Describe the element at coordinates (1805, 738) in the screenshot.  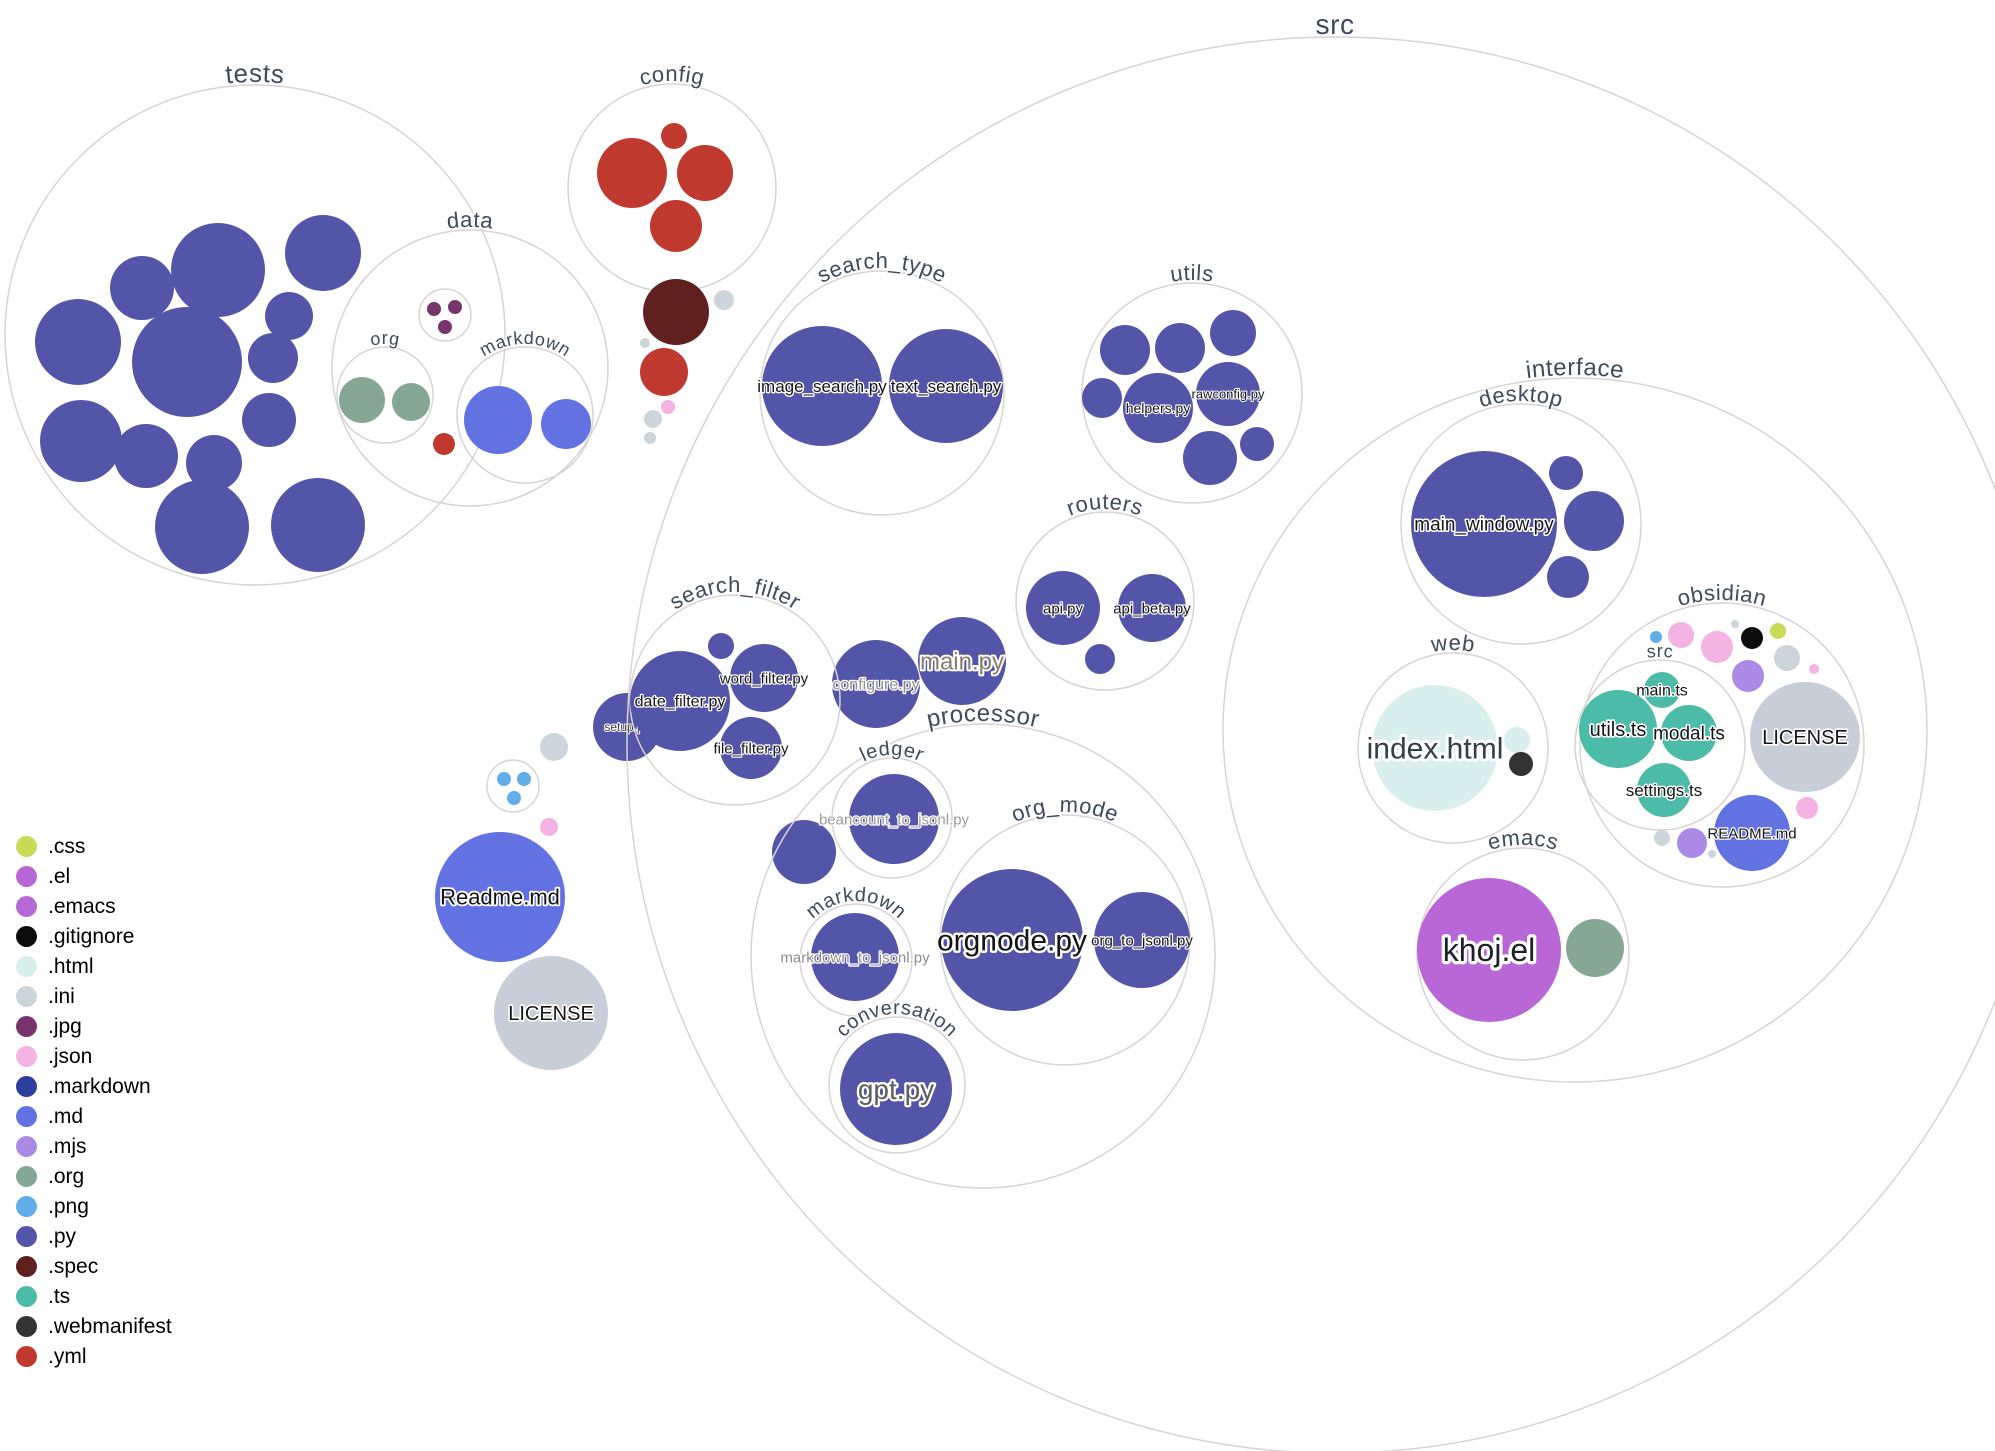
I see `file-label-LICENSE: LICENSE` at that location.